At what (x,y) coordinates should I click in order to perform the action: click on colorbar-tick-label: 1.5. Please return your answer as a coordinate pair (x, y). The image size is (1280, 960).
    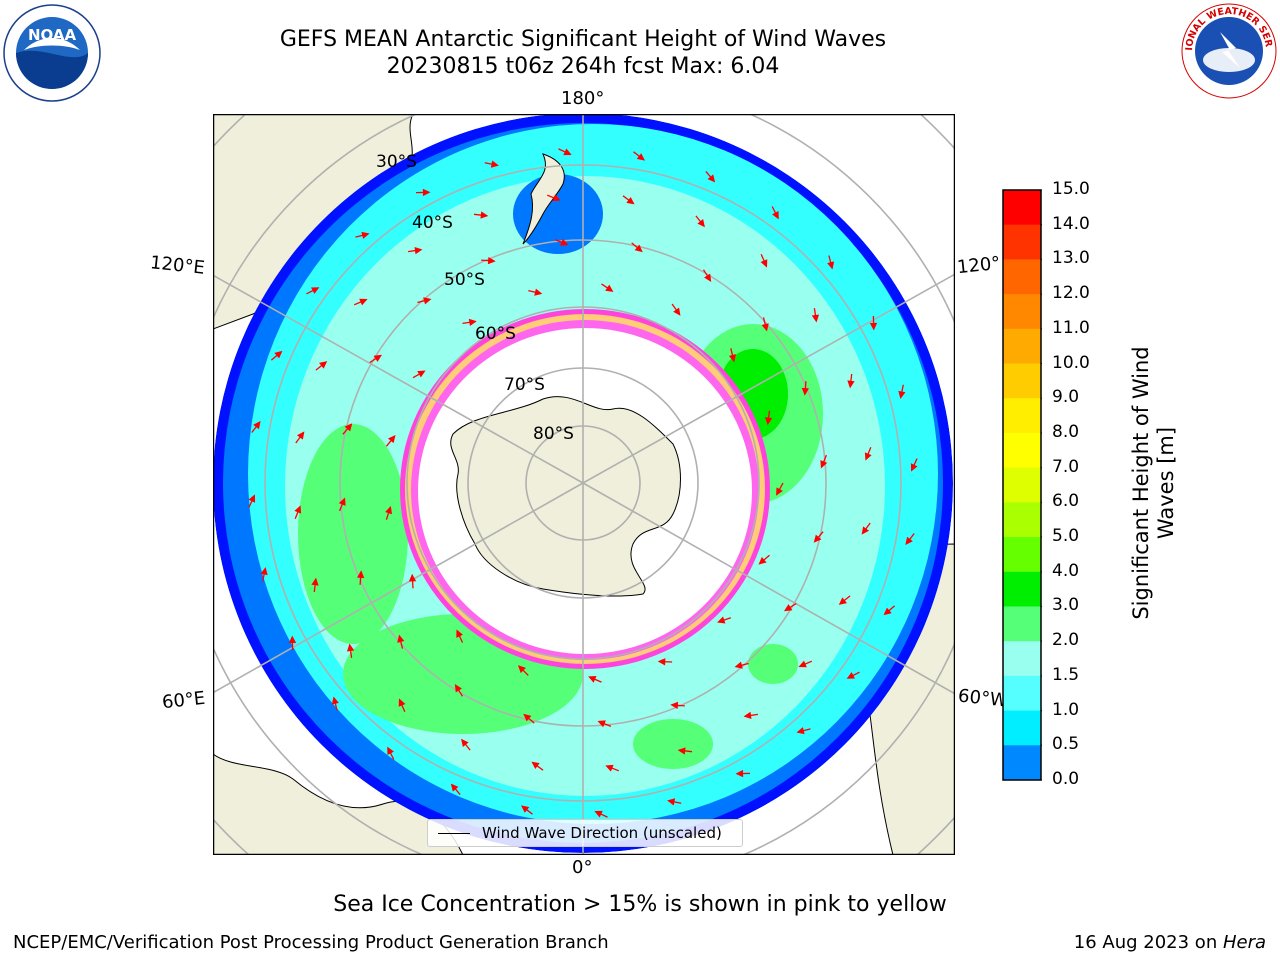
    Looking at the image, I should click on (1066, 674).